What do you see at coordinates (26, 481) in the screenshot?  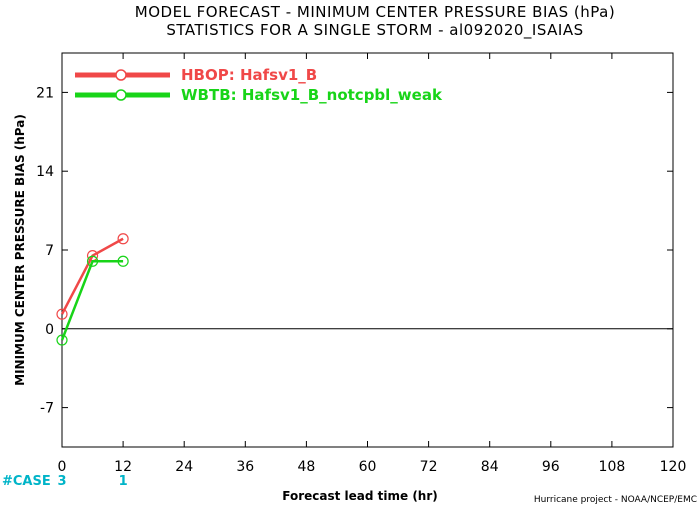 I see `case-label: #CASE` at bounding box center [26, 481].